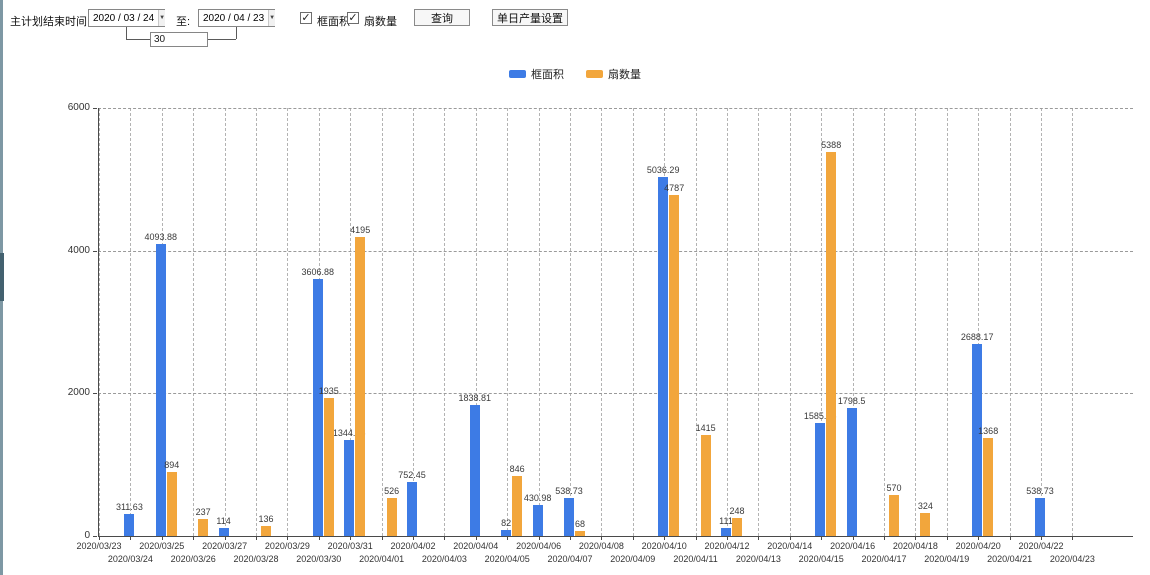 This screenshot has height=575, width=1150. I want to click on bar-value-label: 4787, so click(674, 187).